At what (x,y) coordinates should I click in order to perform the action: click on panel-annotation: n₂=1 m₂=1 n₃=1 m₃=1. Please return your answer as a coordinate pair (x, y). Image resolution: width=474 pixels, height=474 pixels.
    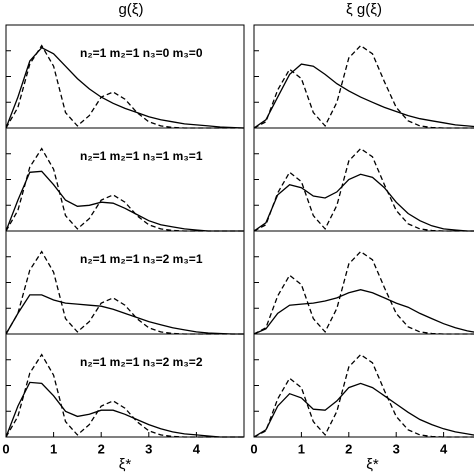
    Looking at the image, I should click on (141, 156).